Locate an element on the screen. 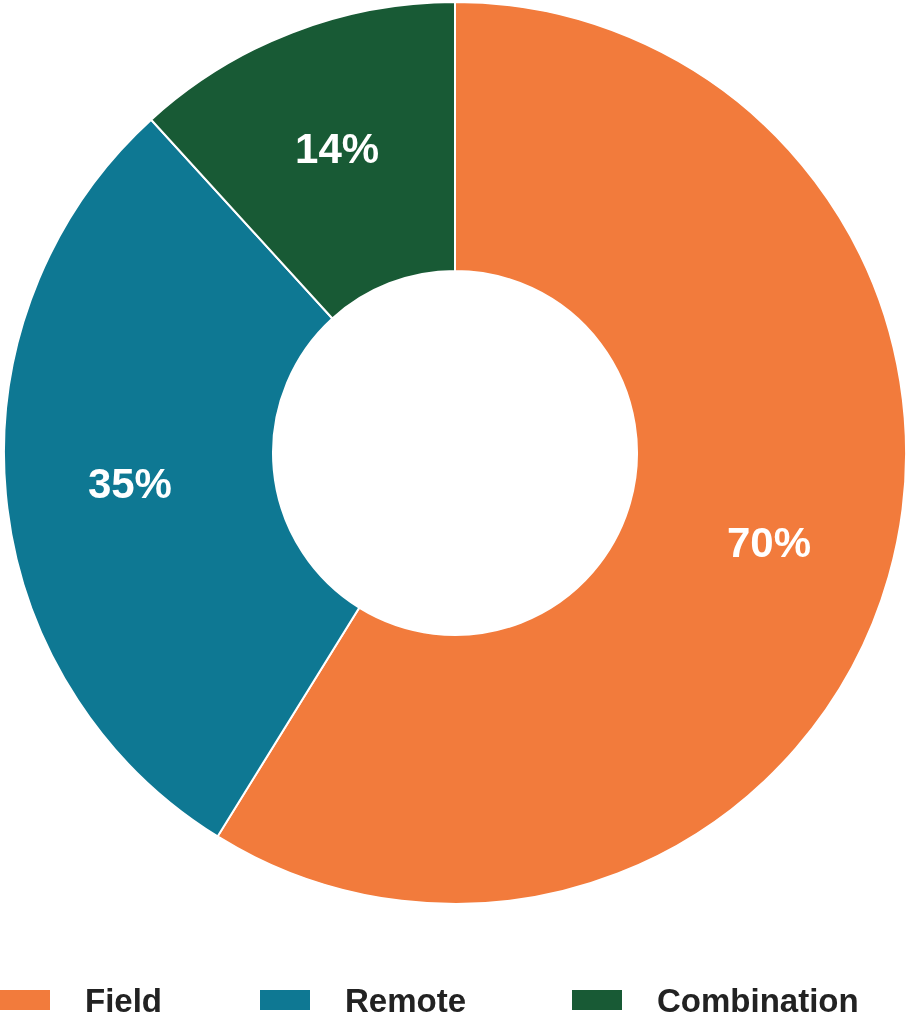  data-label: 70% is located at coordinates (769, 542).